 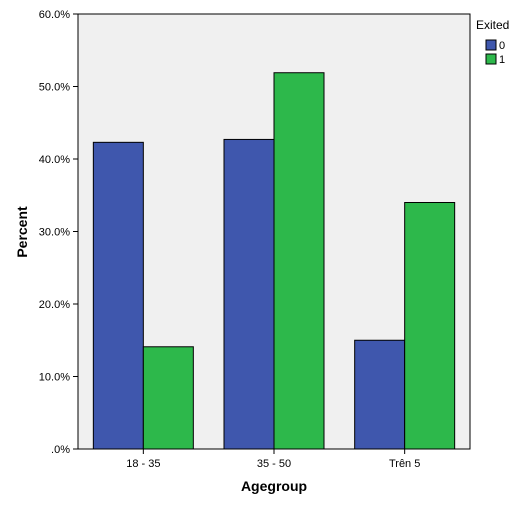 What do you see at coordinates (54, 88) in the screenshot?
I see `y-tick-label: 50.0%` at bounding box center [54, 88].